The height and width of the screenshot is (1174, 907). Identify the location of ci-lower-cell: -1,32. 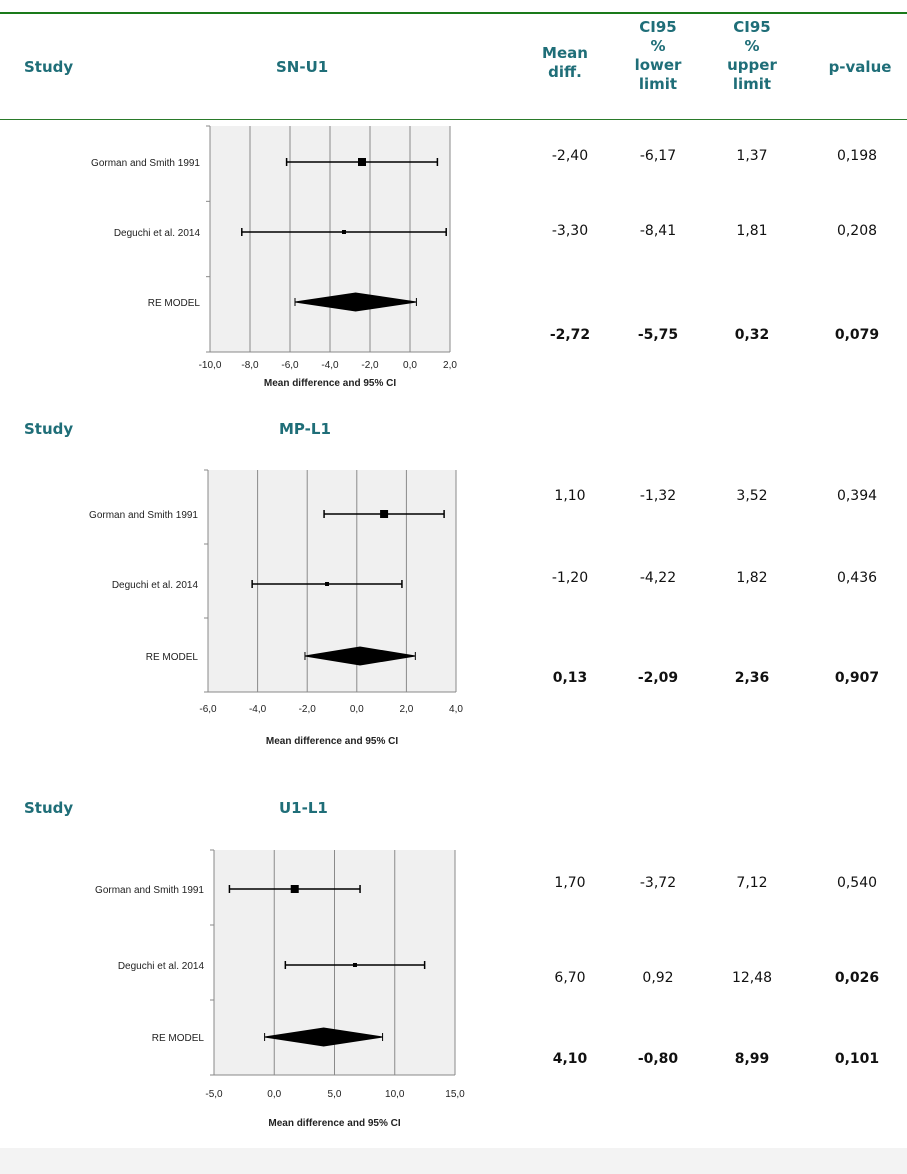
(658, 496).